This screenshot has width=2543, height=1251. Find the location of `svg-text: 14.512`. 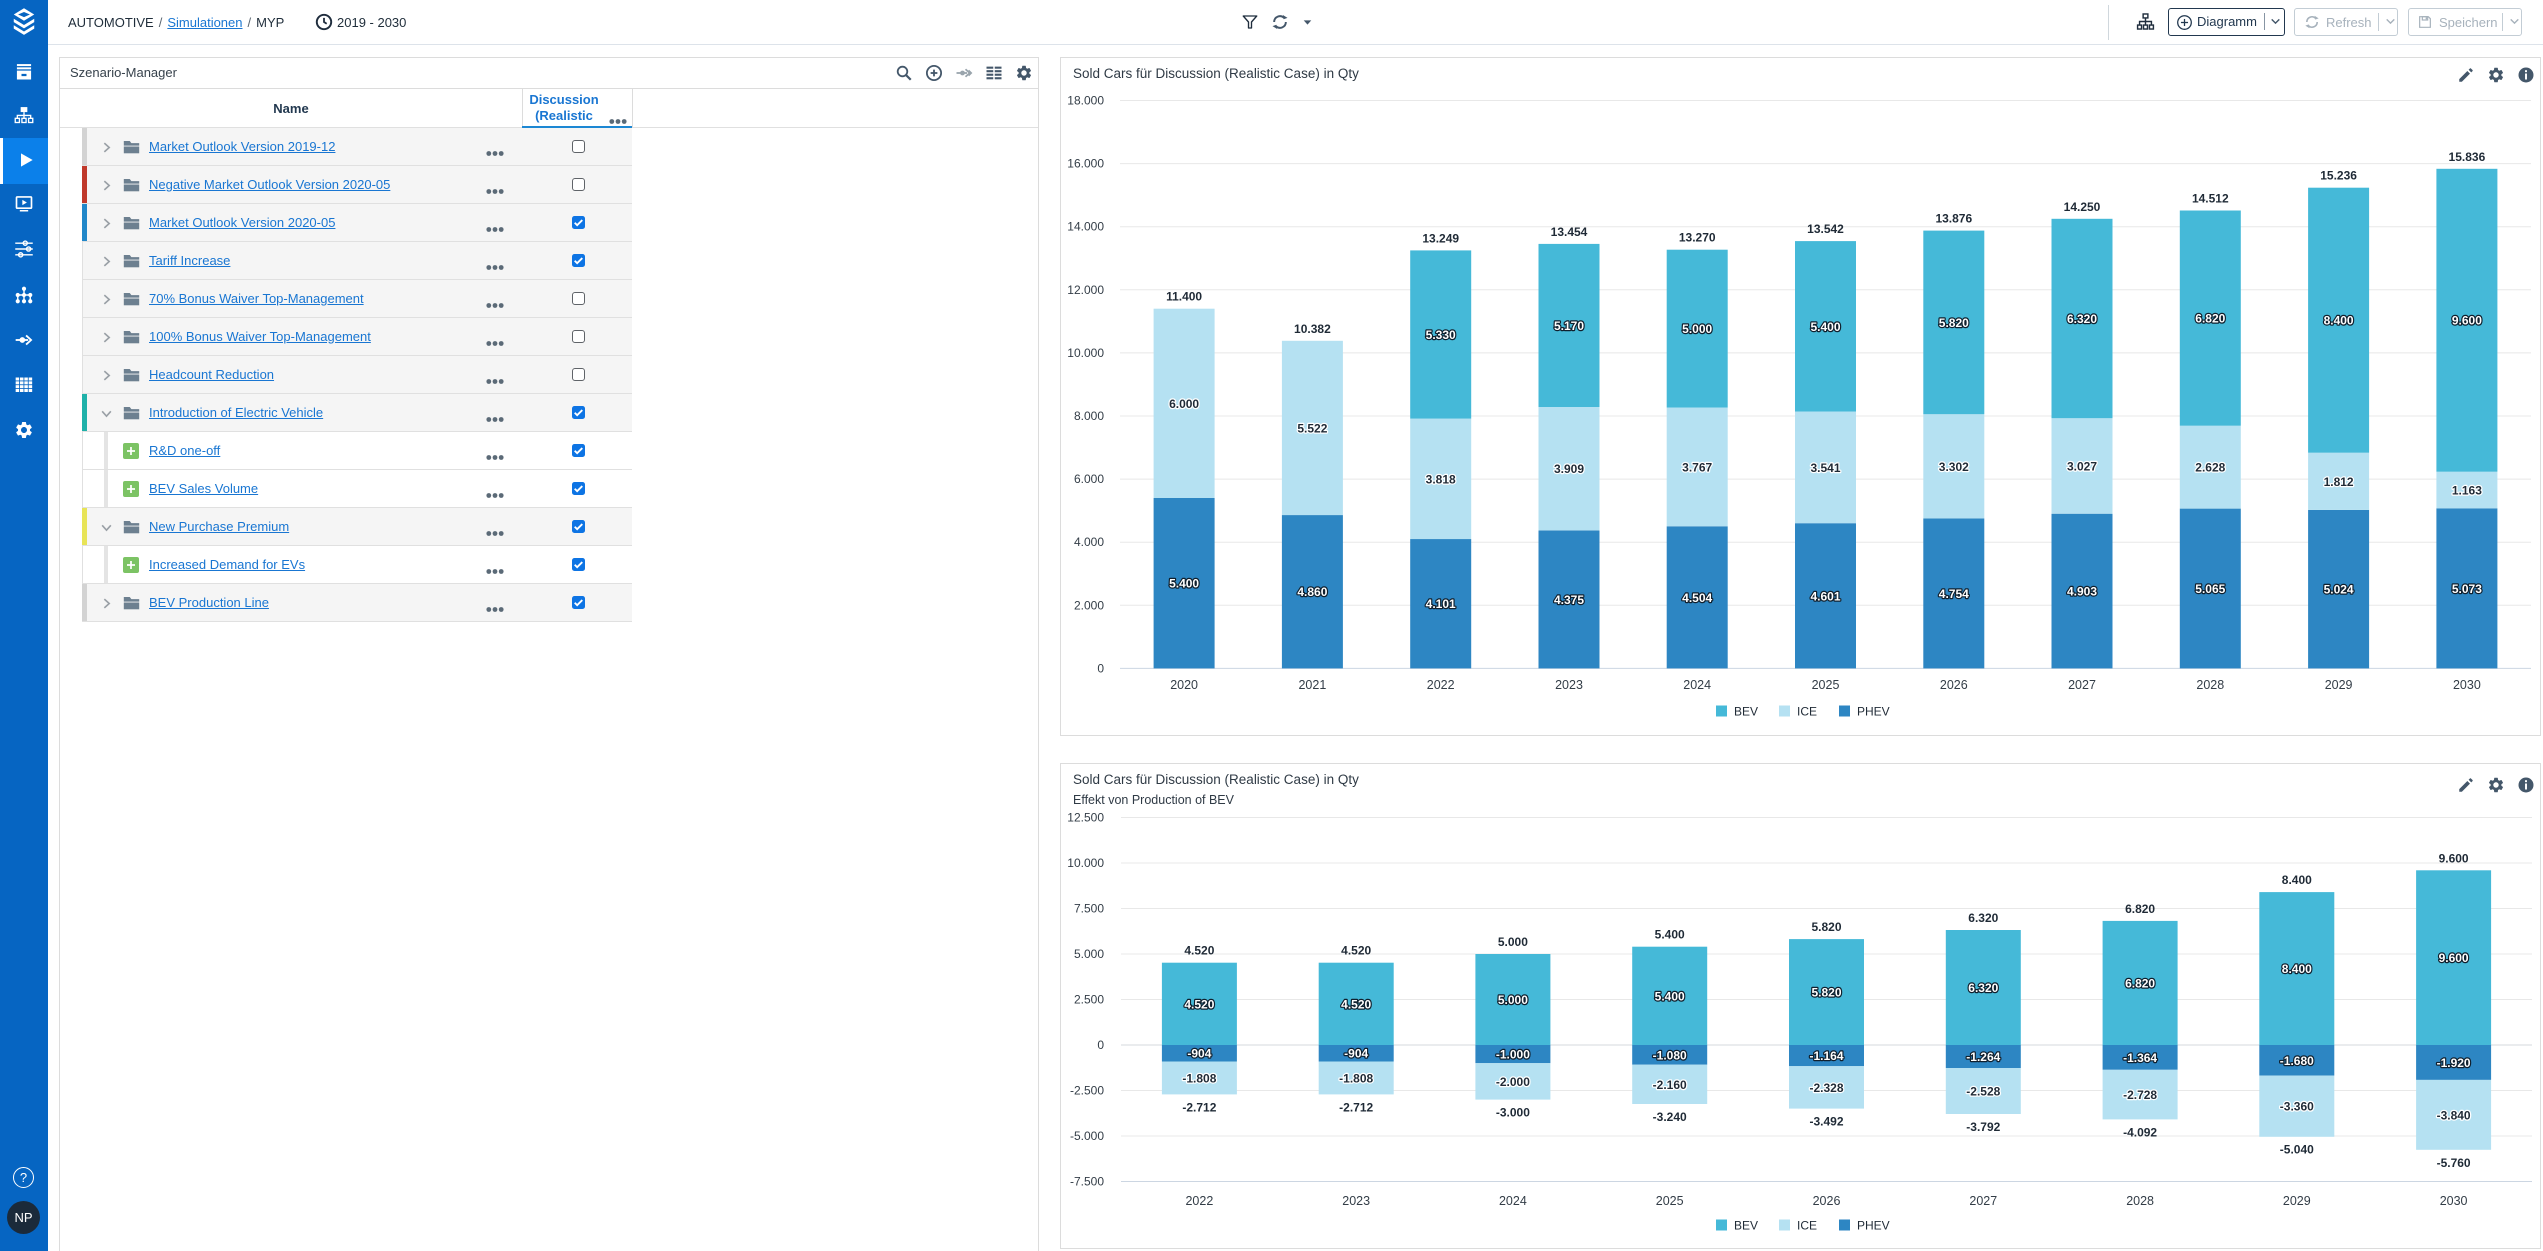

svg-text: 14.512 is located at coordinates (2210, 199).